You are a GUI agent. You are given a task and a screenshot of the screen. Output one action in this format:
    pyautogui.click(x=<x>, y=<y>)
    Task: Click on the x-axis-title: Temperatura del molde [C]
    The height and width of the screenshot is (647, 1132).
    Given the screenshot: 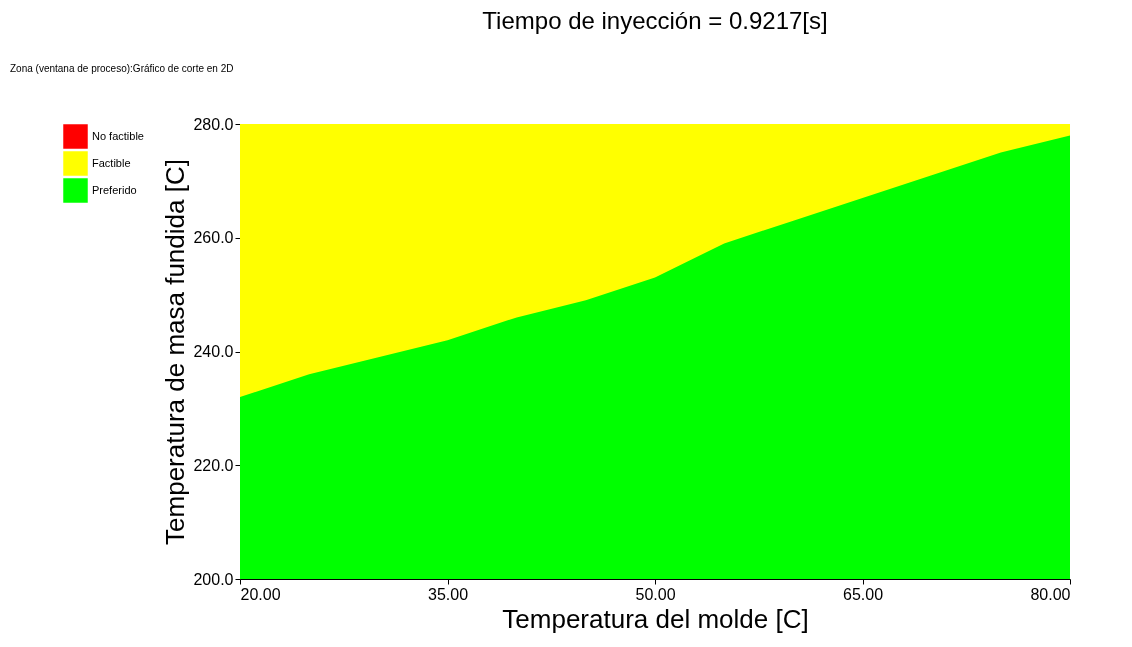 What is the action you would take?
    pyautogui.click(x=655, y=618)
    